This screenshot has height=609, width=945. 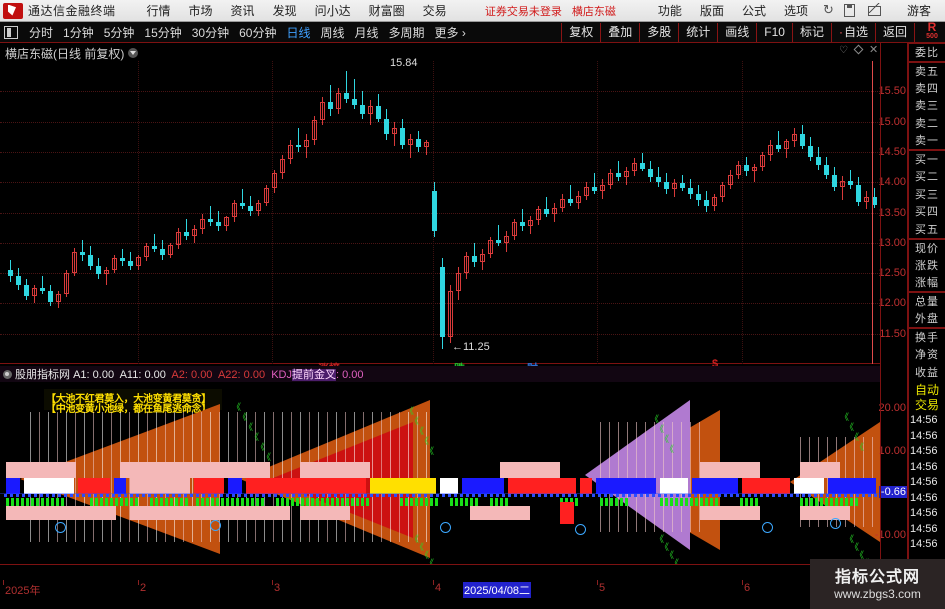 What do you see at coordinates (242, 11) in the screenshot?
I see `menu-item-zixun: 资讯` at bounding box center [242, 11].